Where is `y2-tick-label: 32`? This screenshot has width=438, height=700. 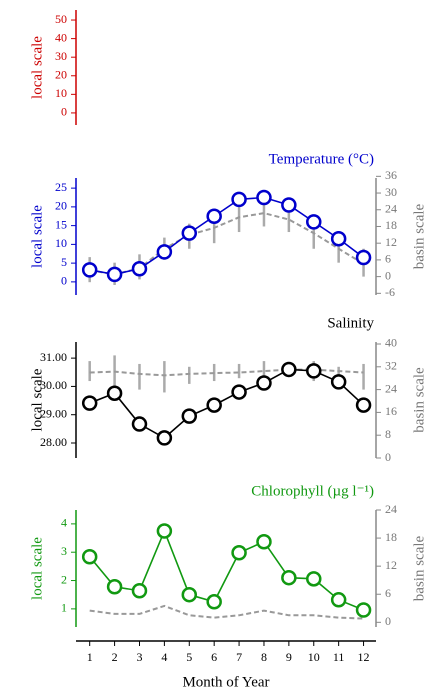 y2-tick-label: 32 is located at coordinates (391, 366).